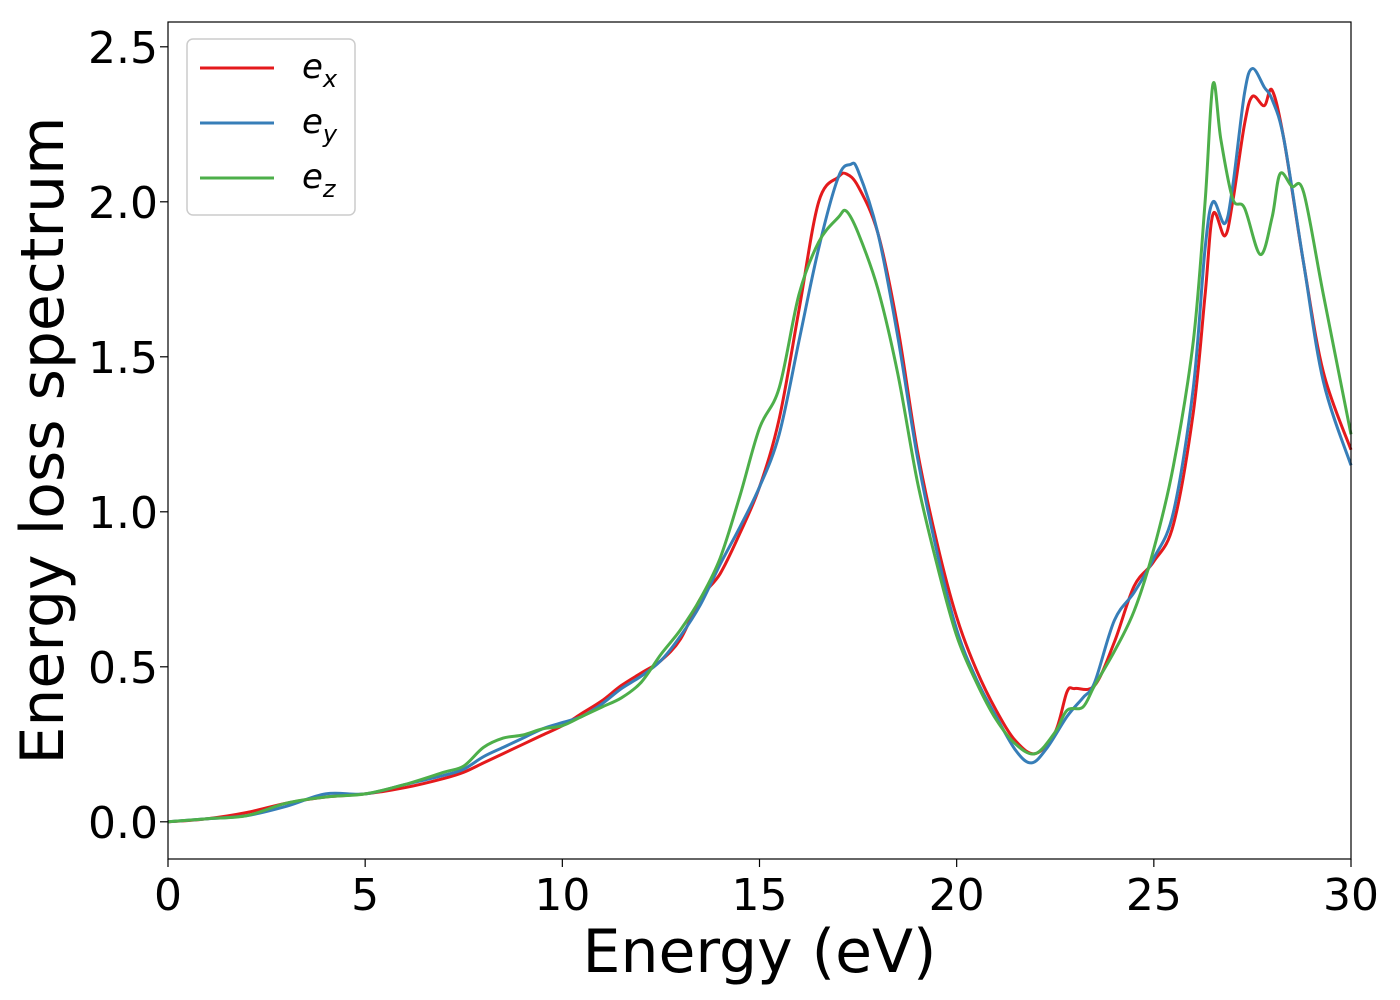  I want to click on legend-label-y: ey, so click(320, 125).